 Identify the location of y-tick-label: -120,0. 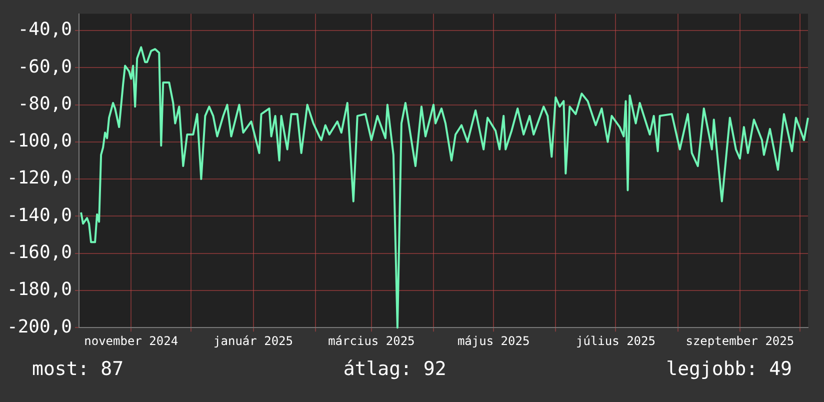
(39, 178).